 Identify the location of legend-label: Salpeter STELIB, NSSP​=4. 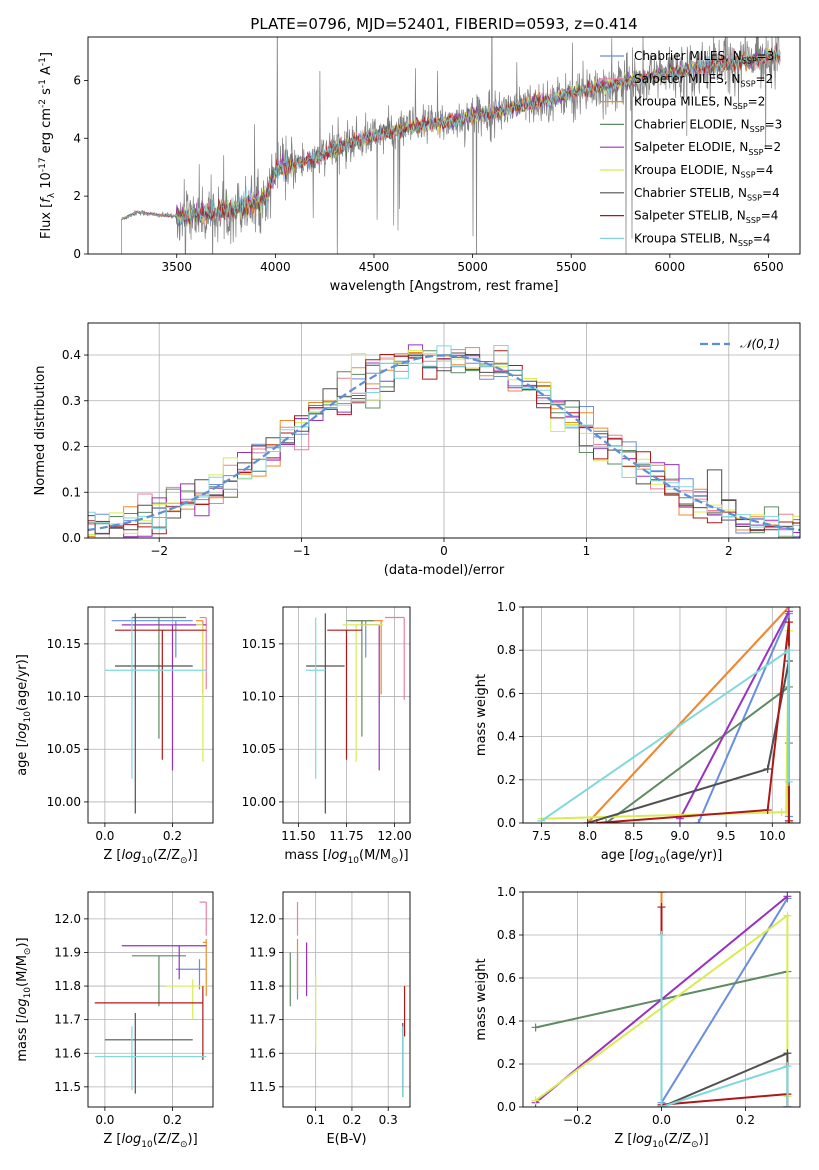
(706, 217).